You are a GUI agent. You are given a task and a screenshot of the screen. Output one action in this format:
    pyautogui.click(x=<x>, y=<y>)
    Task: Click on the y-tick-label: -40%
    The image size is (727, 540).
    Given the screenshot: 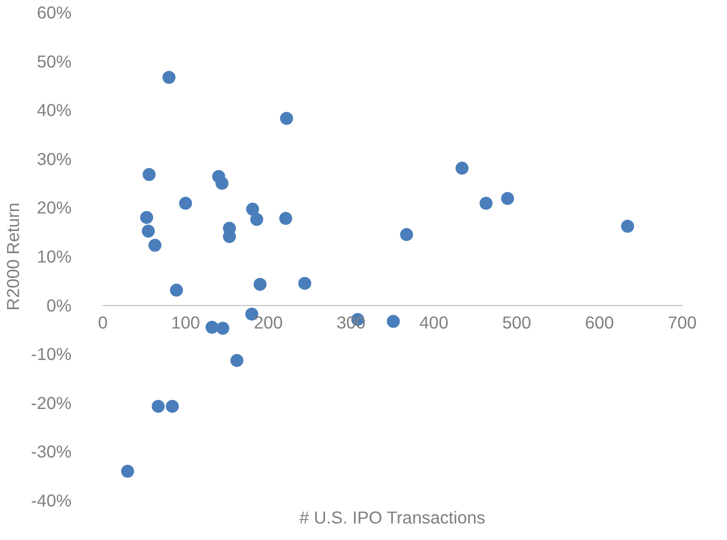 What is the action you would take?
    pyautogui.click(x=51, y=500)
    